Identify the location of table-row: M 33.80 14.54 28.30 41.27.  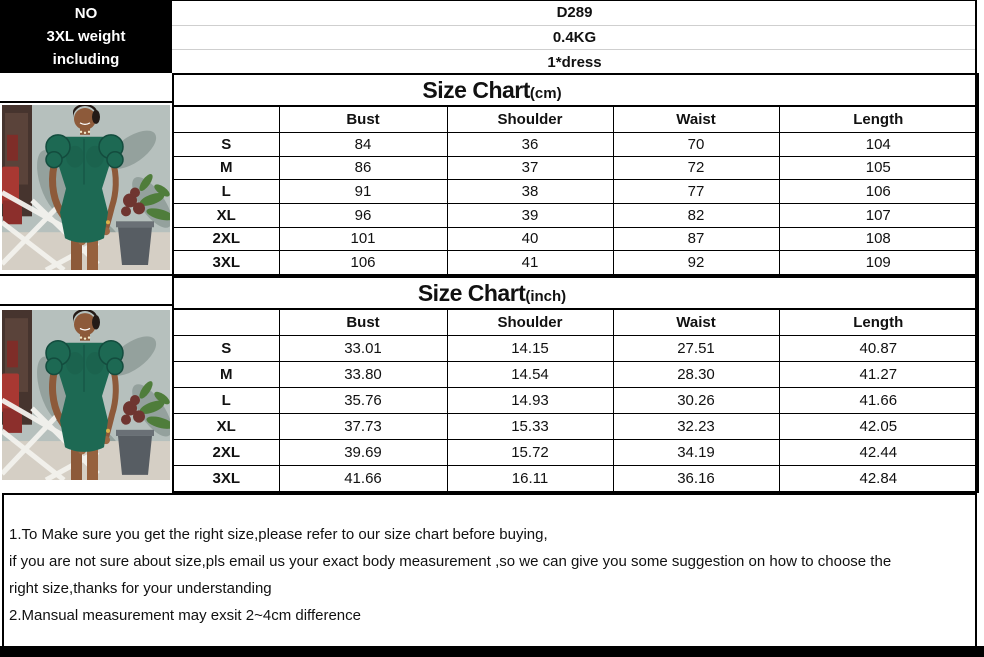
(575, 374).